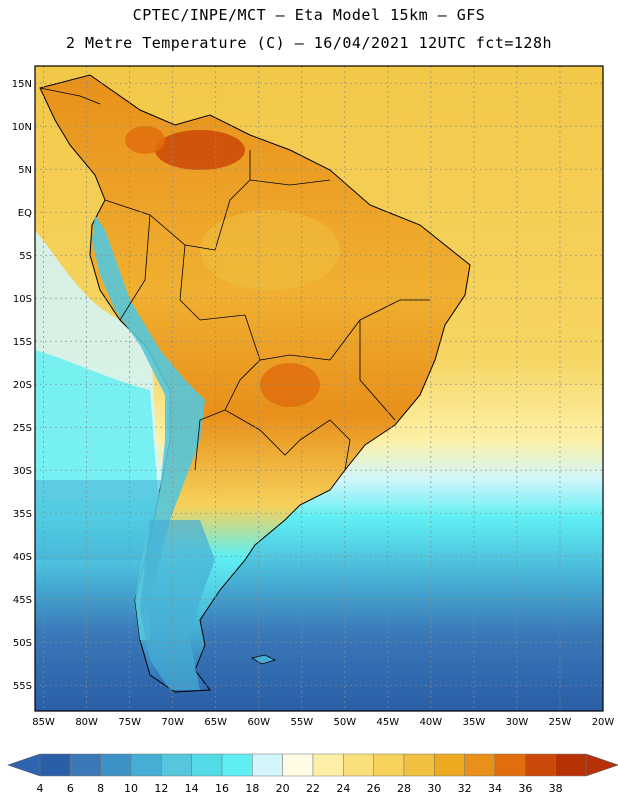 The height and width of the screenshot is (800, 618). Describe the element at coordinates (22, 428) in the screenshot. I see `lat-label: 25S` at that location.